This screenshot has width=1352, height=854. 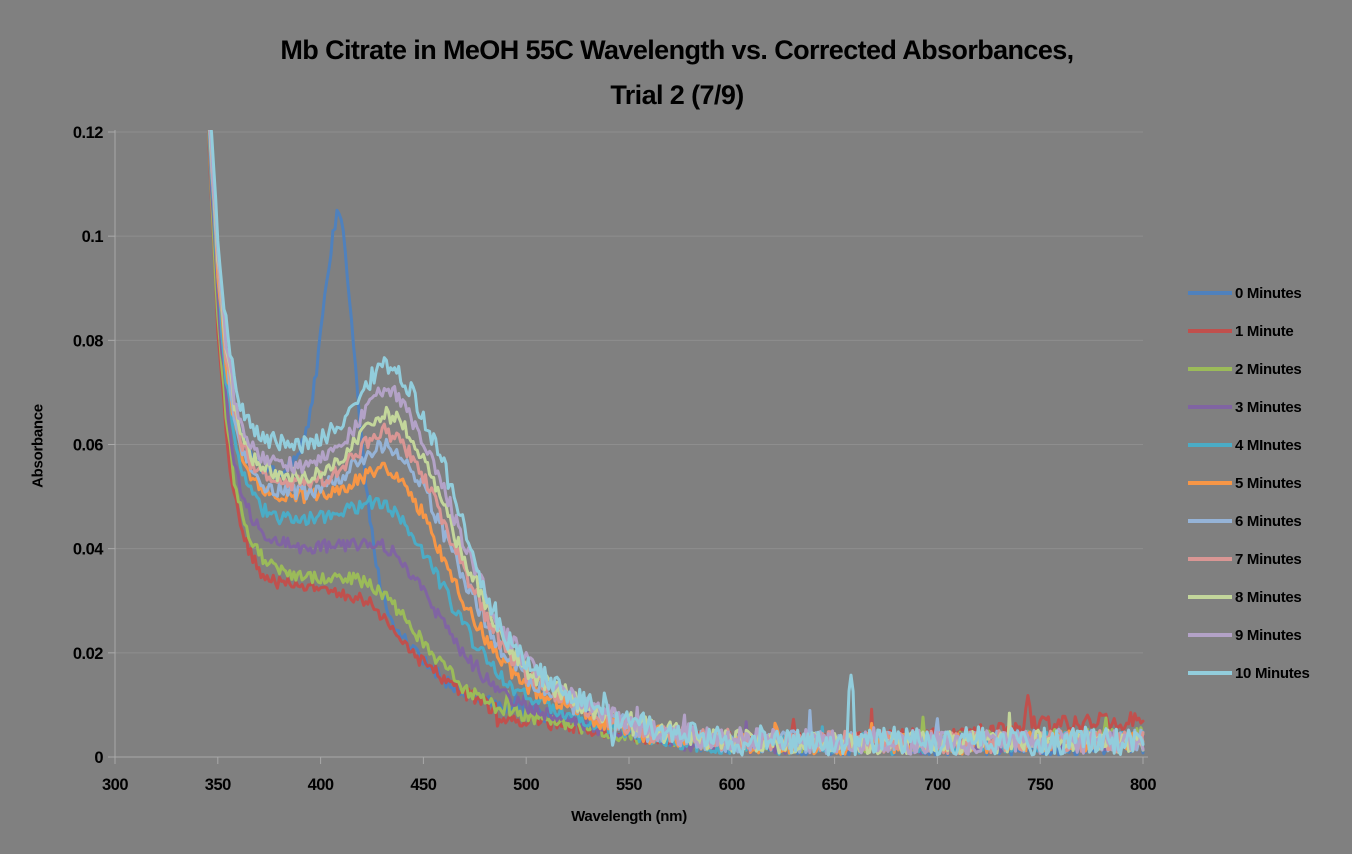 What do you see at coordinates (629, 816) in the screenshot?
I see `x-axis-title: Wavelength (nm)` at bounding box center [629, 816].